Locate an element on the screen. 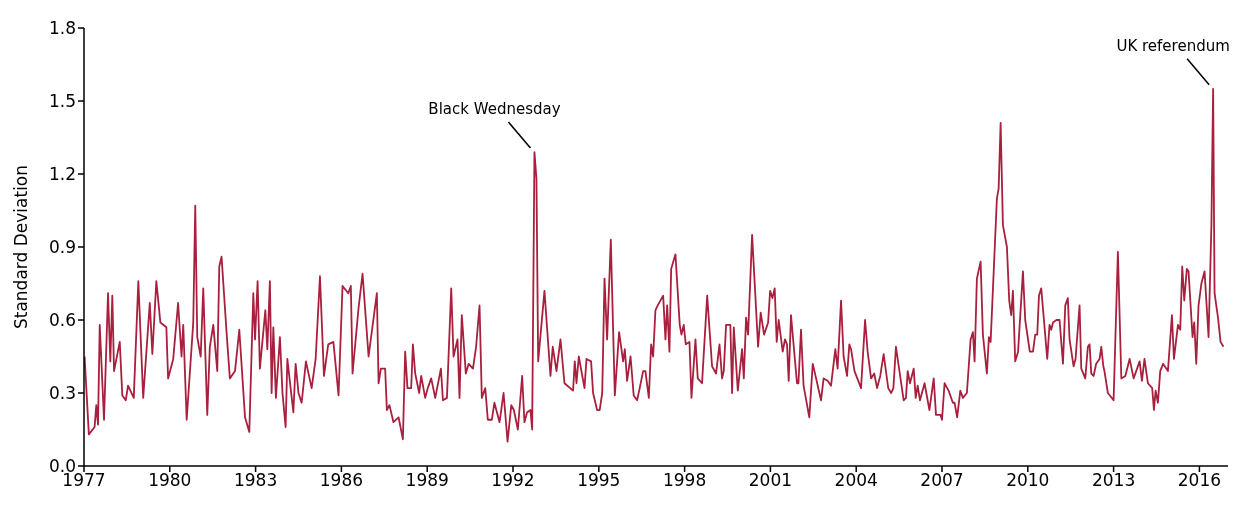 The image size is (1256, 520). y-tick-label: 0.9 is located at coordinates (62, 247).